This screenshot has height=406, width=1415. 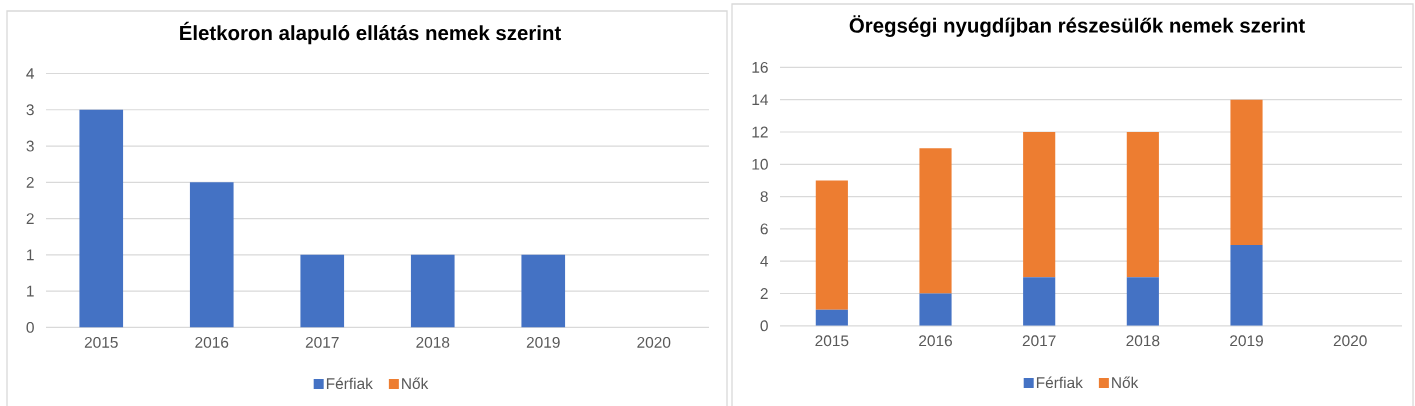 I want to click on chart-title: Életkoron alapuló ellátás nemek szerint, so click(x=370, y=33).